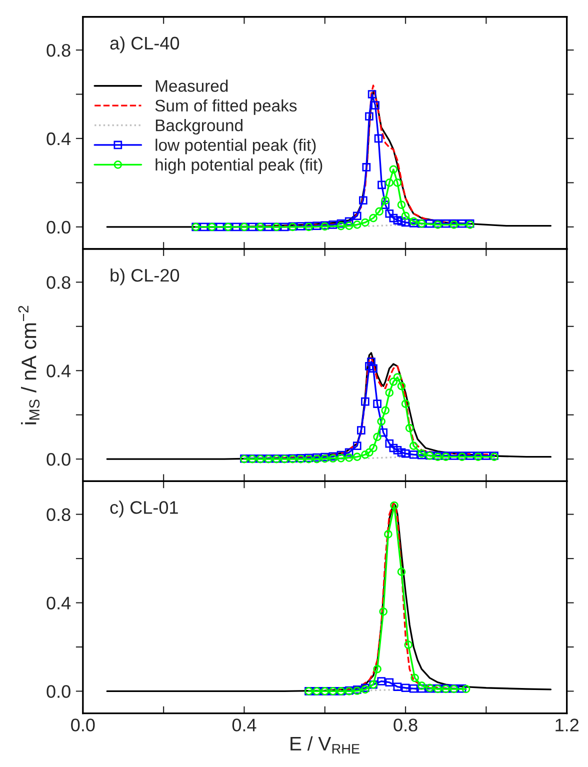 The height and width of the screenshot is (767, 588). Describe the element at coordinates (226, 107) in the screenshot. I see `legend-label: Sum of fitted peaks` at that location.